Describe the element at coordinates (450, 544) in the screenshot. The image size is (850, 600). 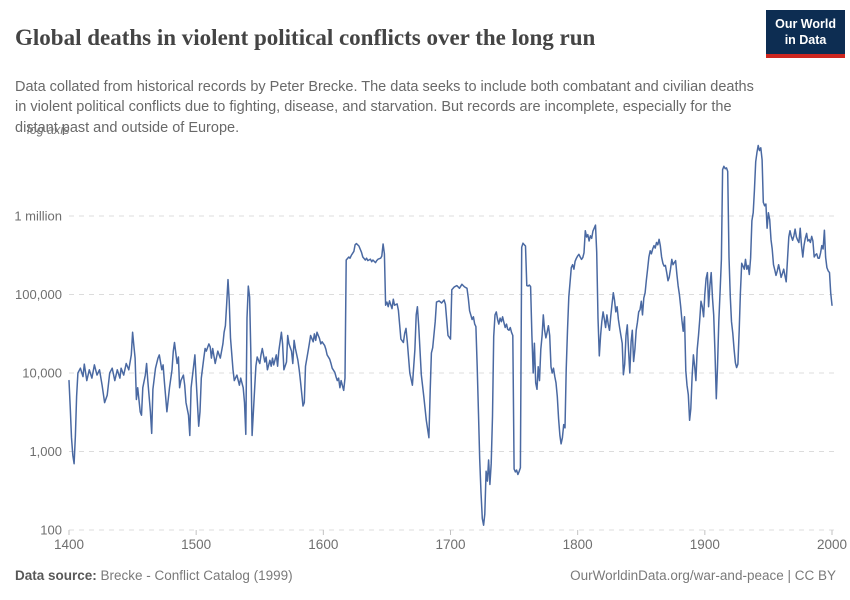
I see `x-axis-tick-label: 1700` at that location.